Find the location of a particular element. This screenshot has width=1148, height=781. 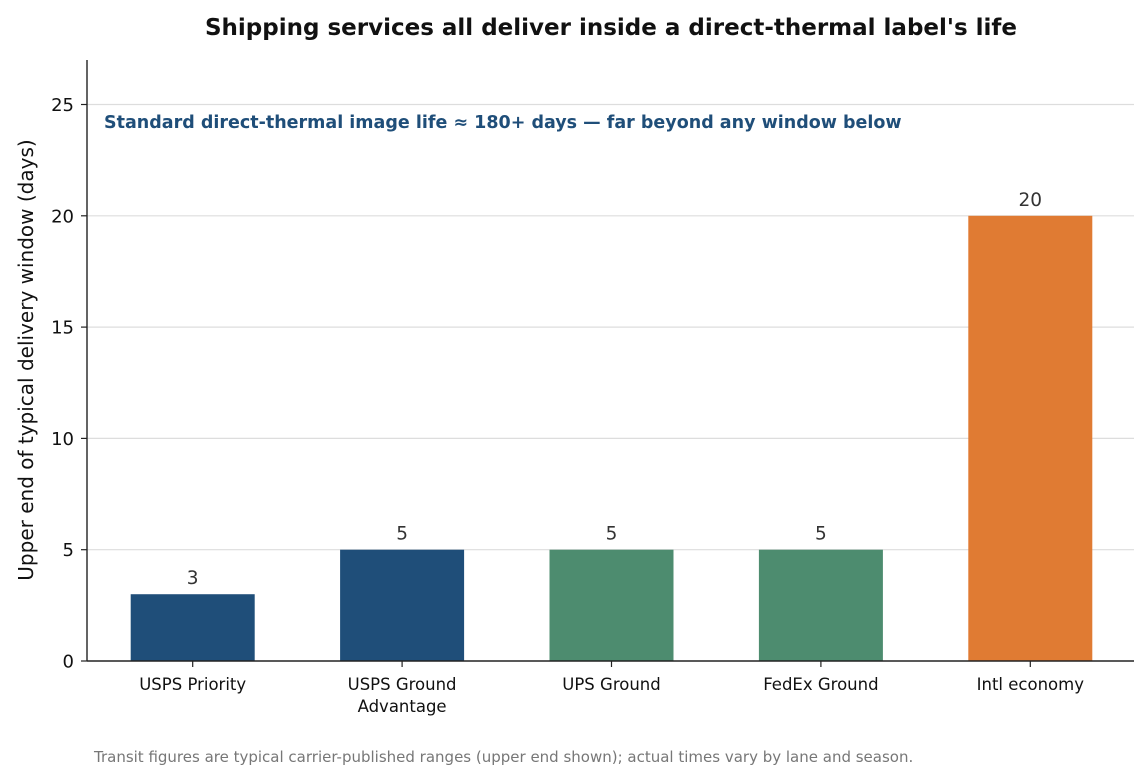

x-tick-label-line: USPS Priority is located at coordinates (192, 684).